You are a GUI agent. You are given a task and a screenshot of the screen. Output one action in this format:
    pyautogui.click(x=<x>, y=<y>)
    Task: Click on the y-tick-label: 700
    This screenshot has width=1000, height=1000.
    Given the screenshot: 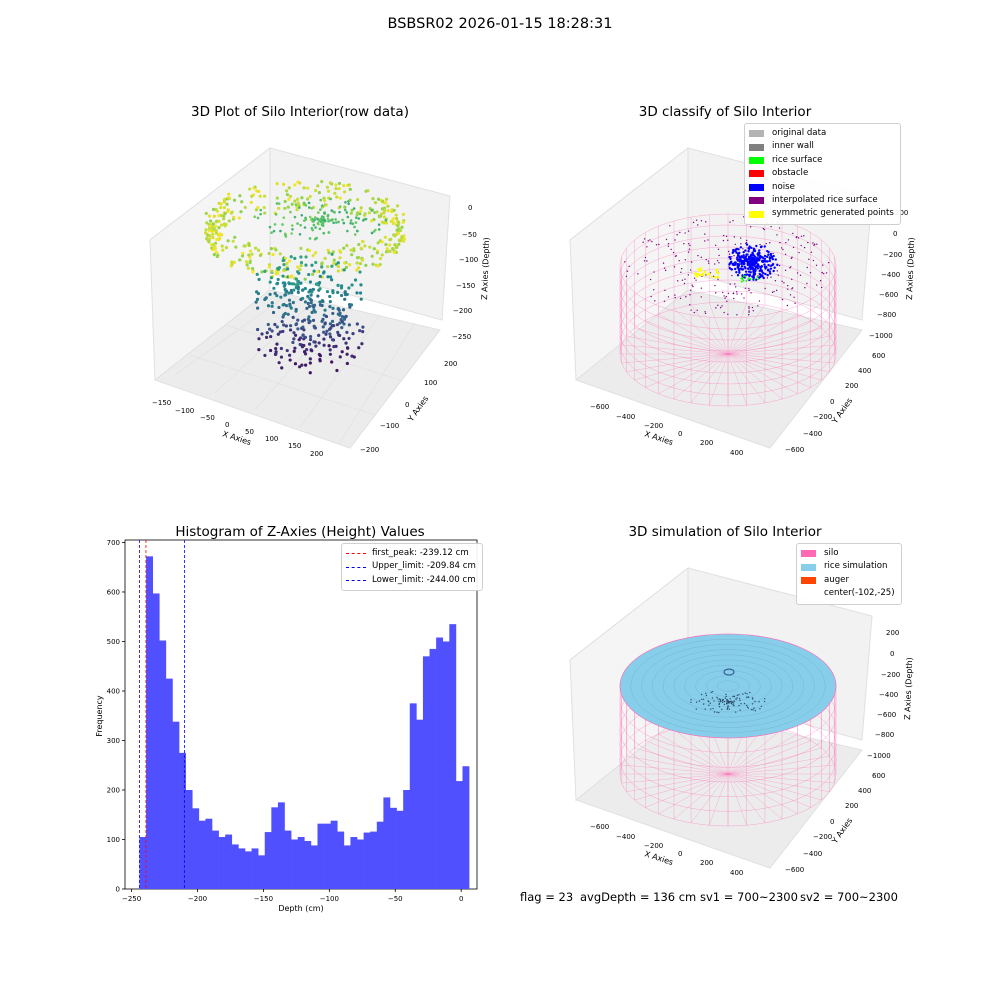 What is the action you would take?
    pyautogui.click(x=113, y=543)
    